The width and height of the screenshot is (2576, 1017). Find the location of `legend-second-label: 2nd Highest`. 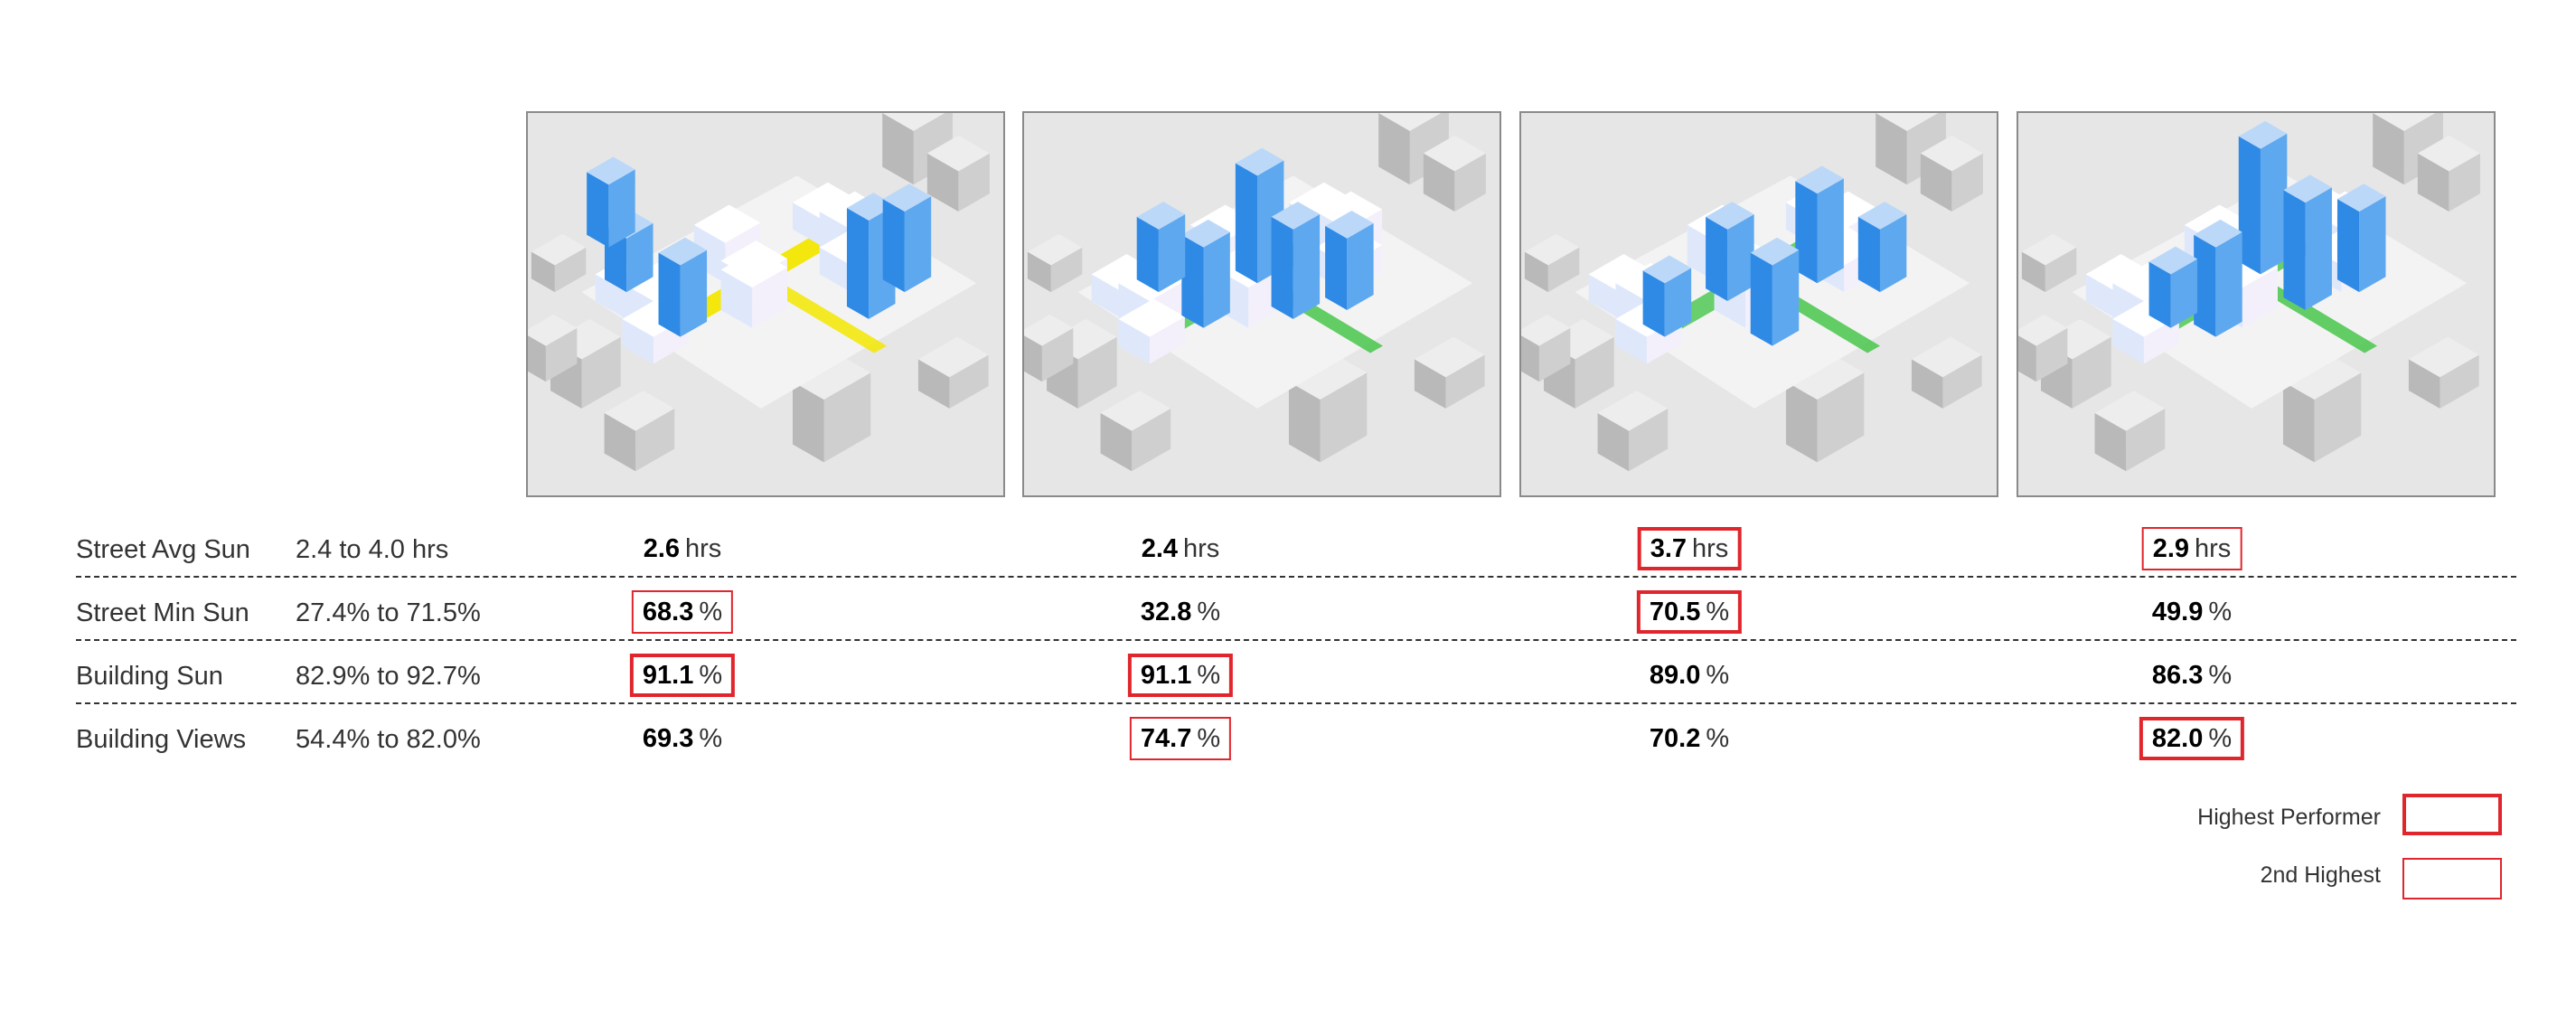

legend-second-label: 2nd Highest is located at coordinates (2320, 875).